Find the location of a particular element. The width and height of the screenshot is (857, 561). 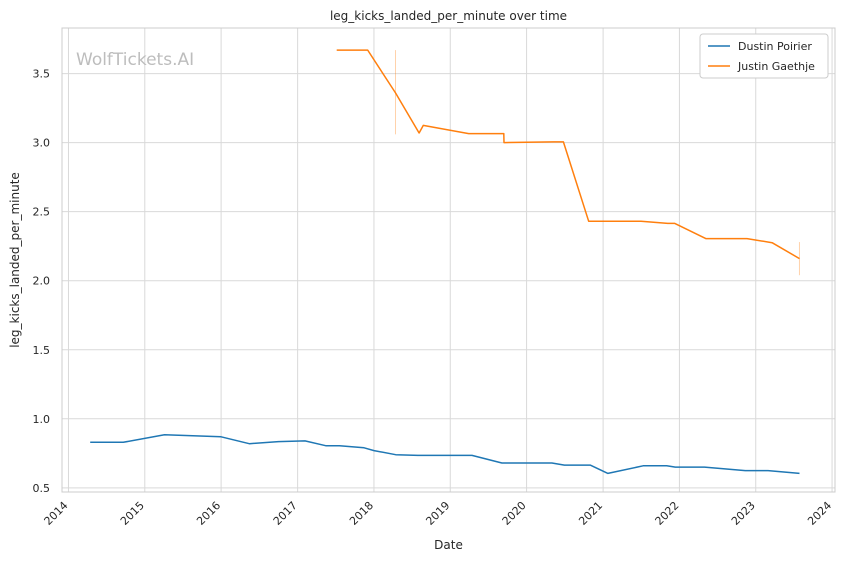

x-tick-label: 2017 is located at coordinates (285, 513).